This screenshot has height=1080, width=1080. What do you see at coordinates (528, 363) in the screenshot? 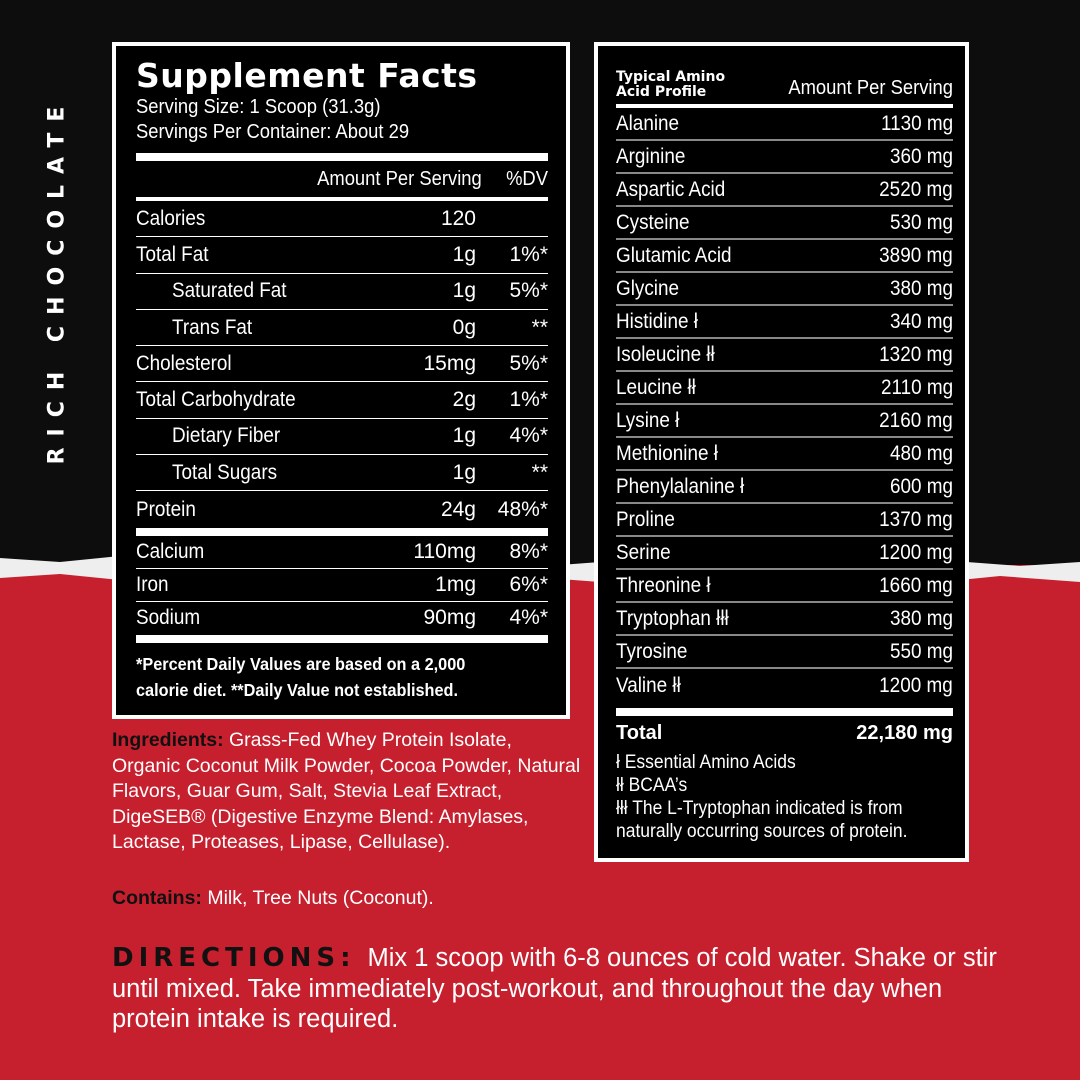
I see `nutrient-dv: 5%*` at bounding box center [528, 363].